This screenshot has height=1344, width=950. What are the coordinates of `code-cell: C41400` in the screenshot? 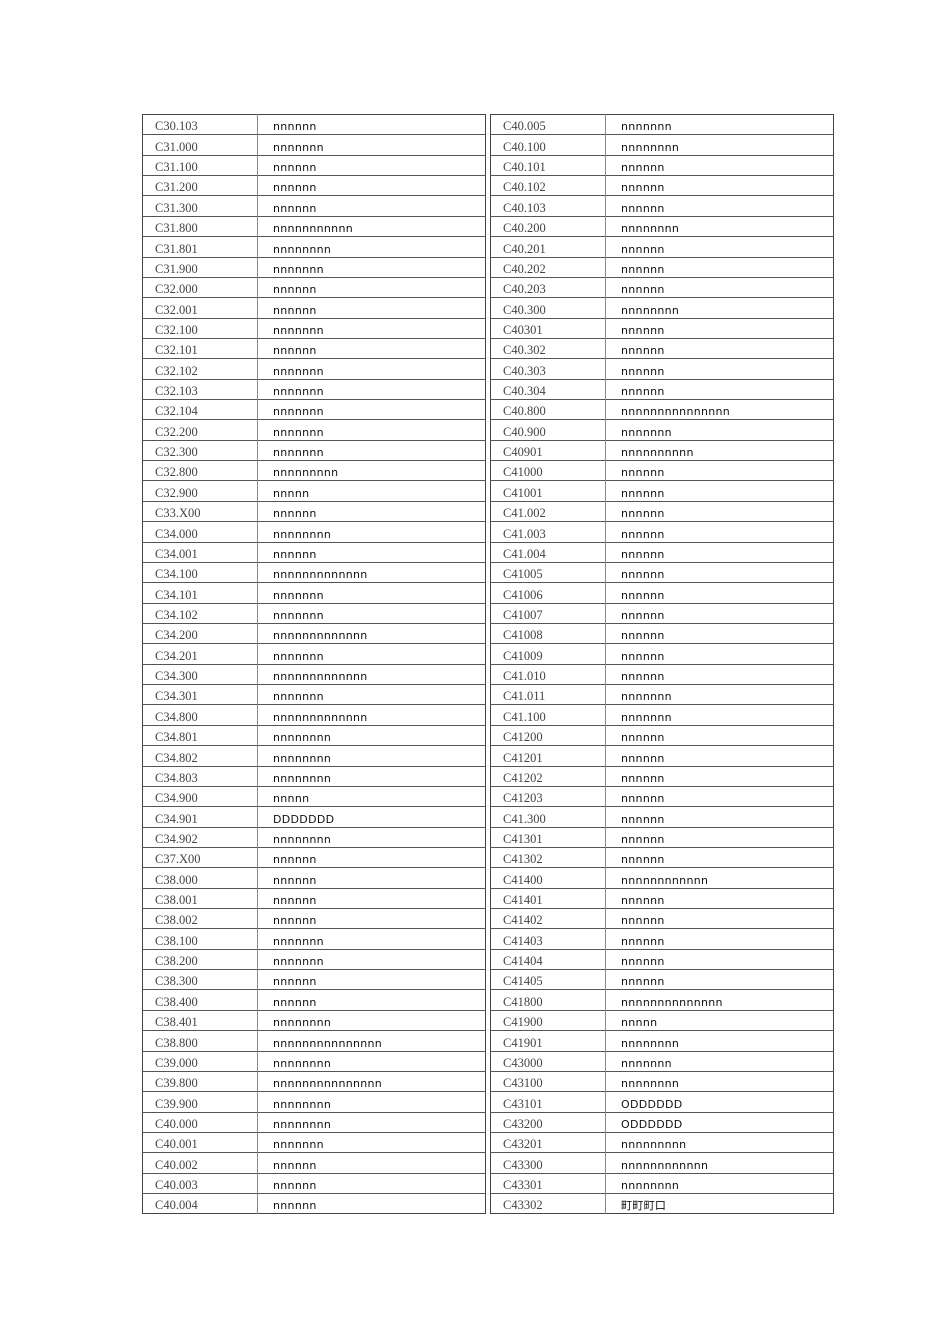 It's located at (548, 878).